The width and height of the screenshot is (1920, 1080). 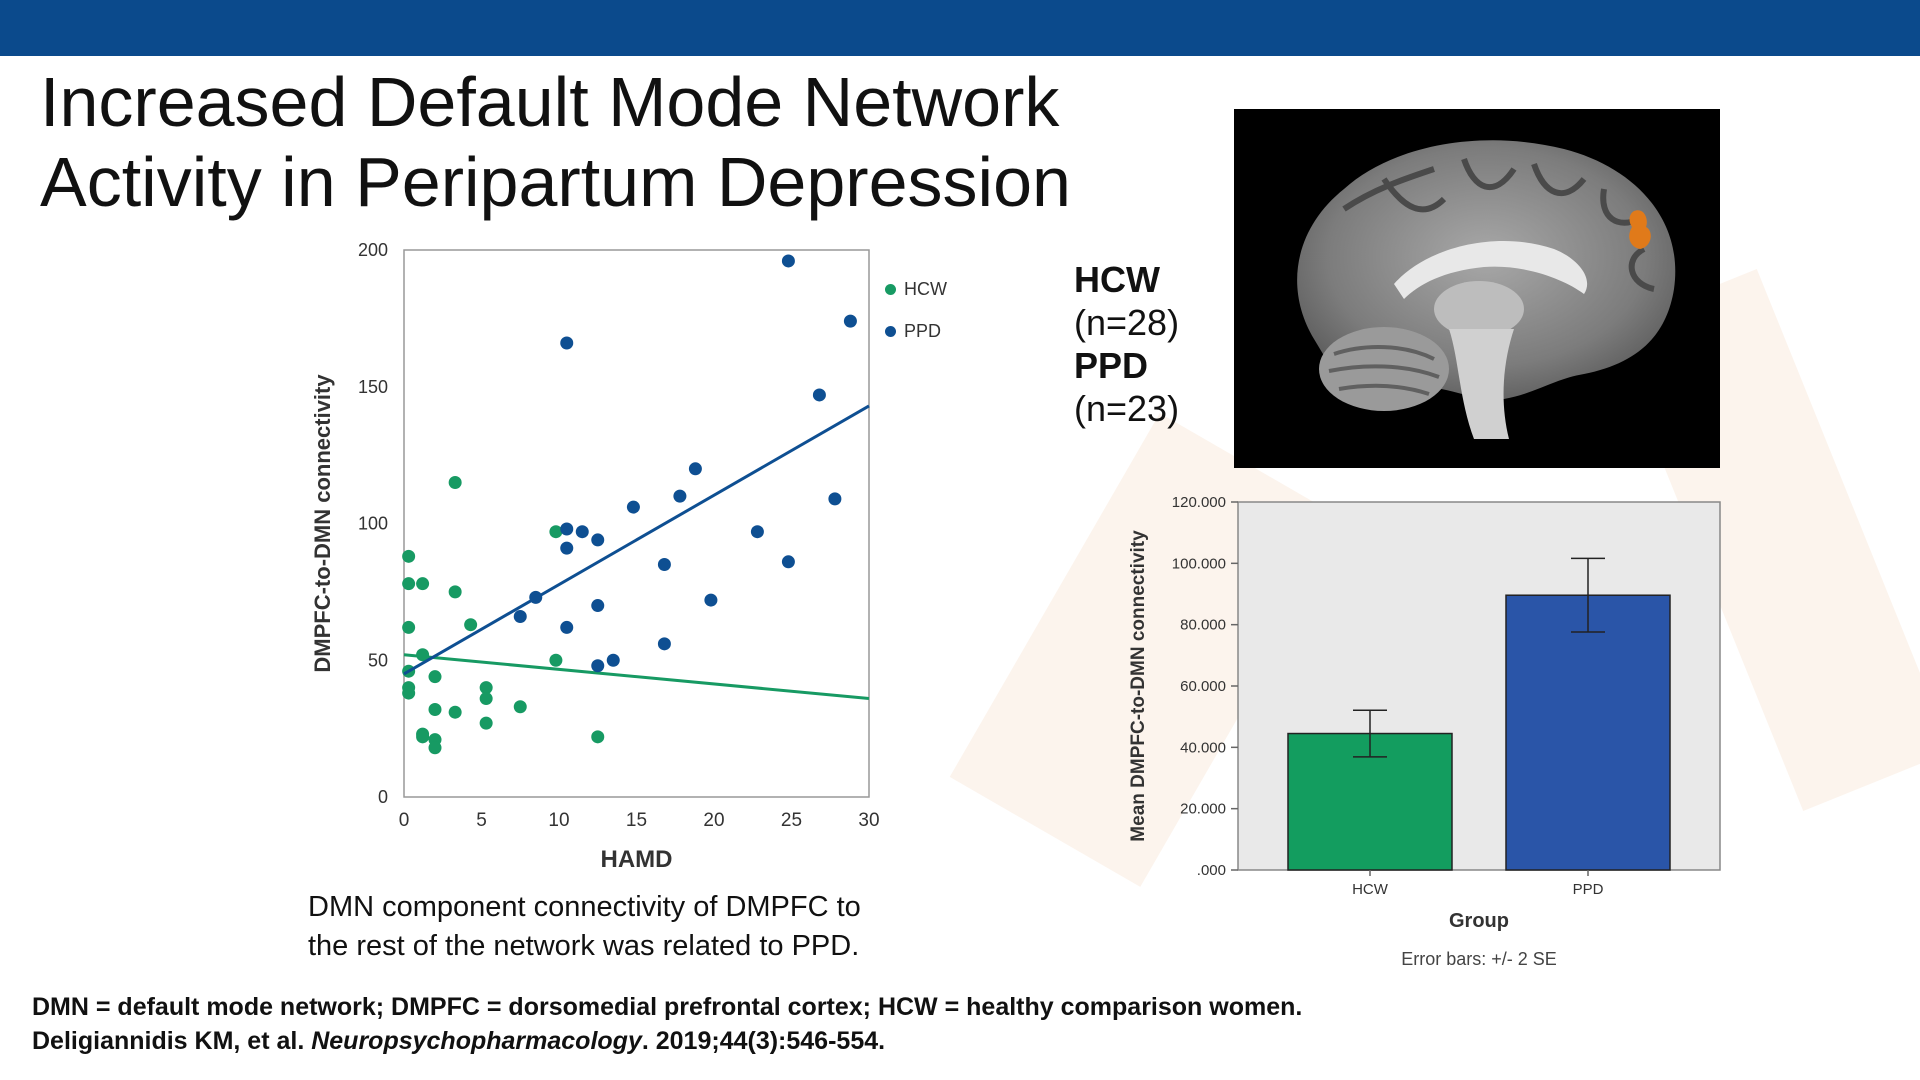 I want to click on scatter-x-tick-label: 25, so click(x=791, y=820).